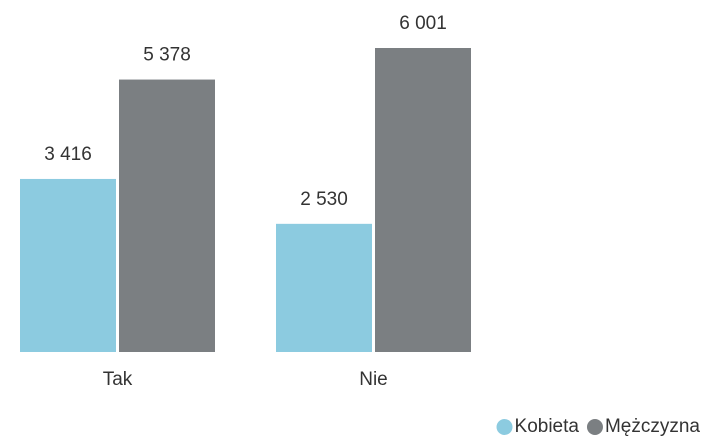 Image resolution: width=705 pixels, height=441 pixels. What do you see at coordinates (324, 199) in the screenshot?
I see `value-label: 2 530` at bounding box center [324, 199].